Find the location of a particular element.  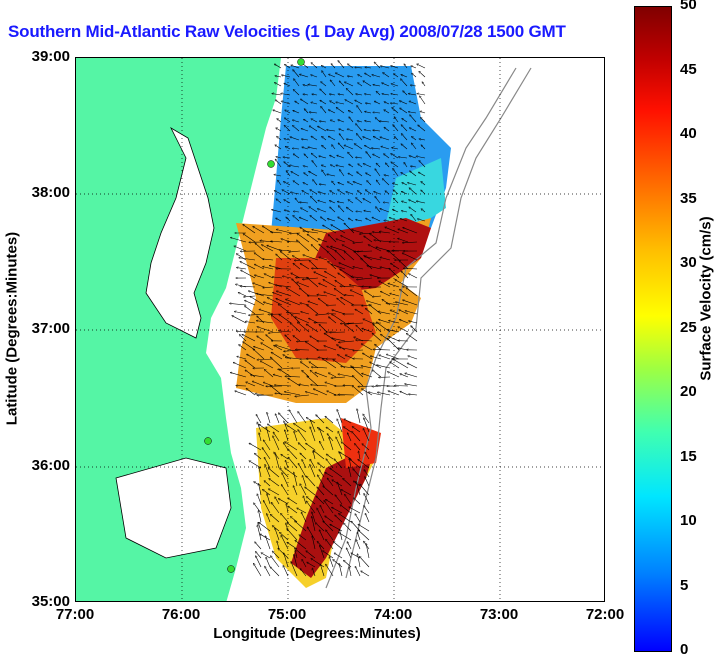

colorbar-label: Surface Velocity (cm/s) is located at coordinates (706, 298).